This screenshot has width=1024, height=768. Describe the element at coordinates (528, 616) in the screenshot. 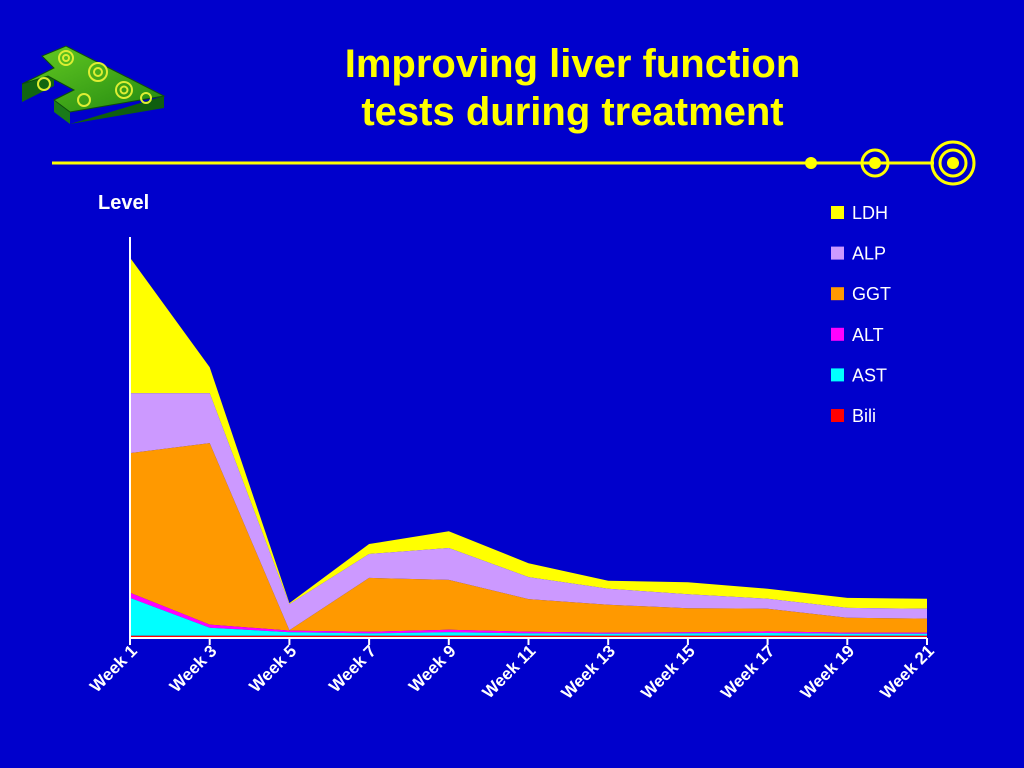

I see `area-series-ast` at that location.